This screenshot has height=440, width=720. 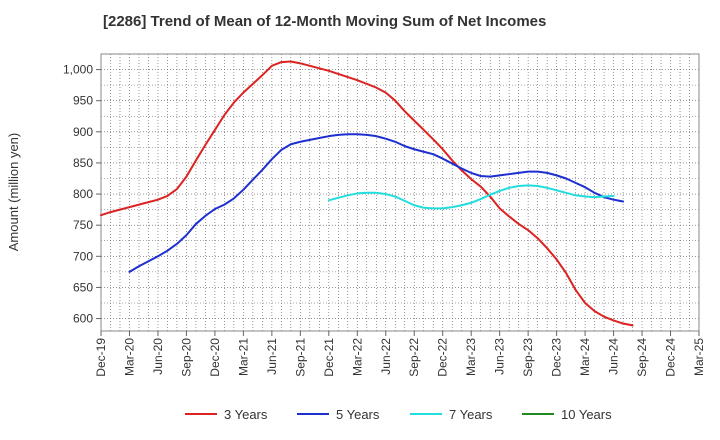 I want to click on x-tick-label: Mar-23, so click(x=471, y=357).